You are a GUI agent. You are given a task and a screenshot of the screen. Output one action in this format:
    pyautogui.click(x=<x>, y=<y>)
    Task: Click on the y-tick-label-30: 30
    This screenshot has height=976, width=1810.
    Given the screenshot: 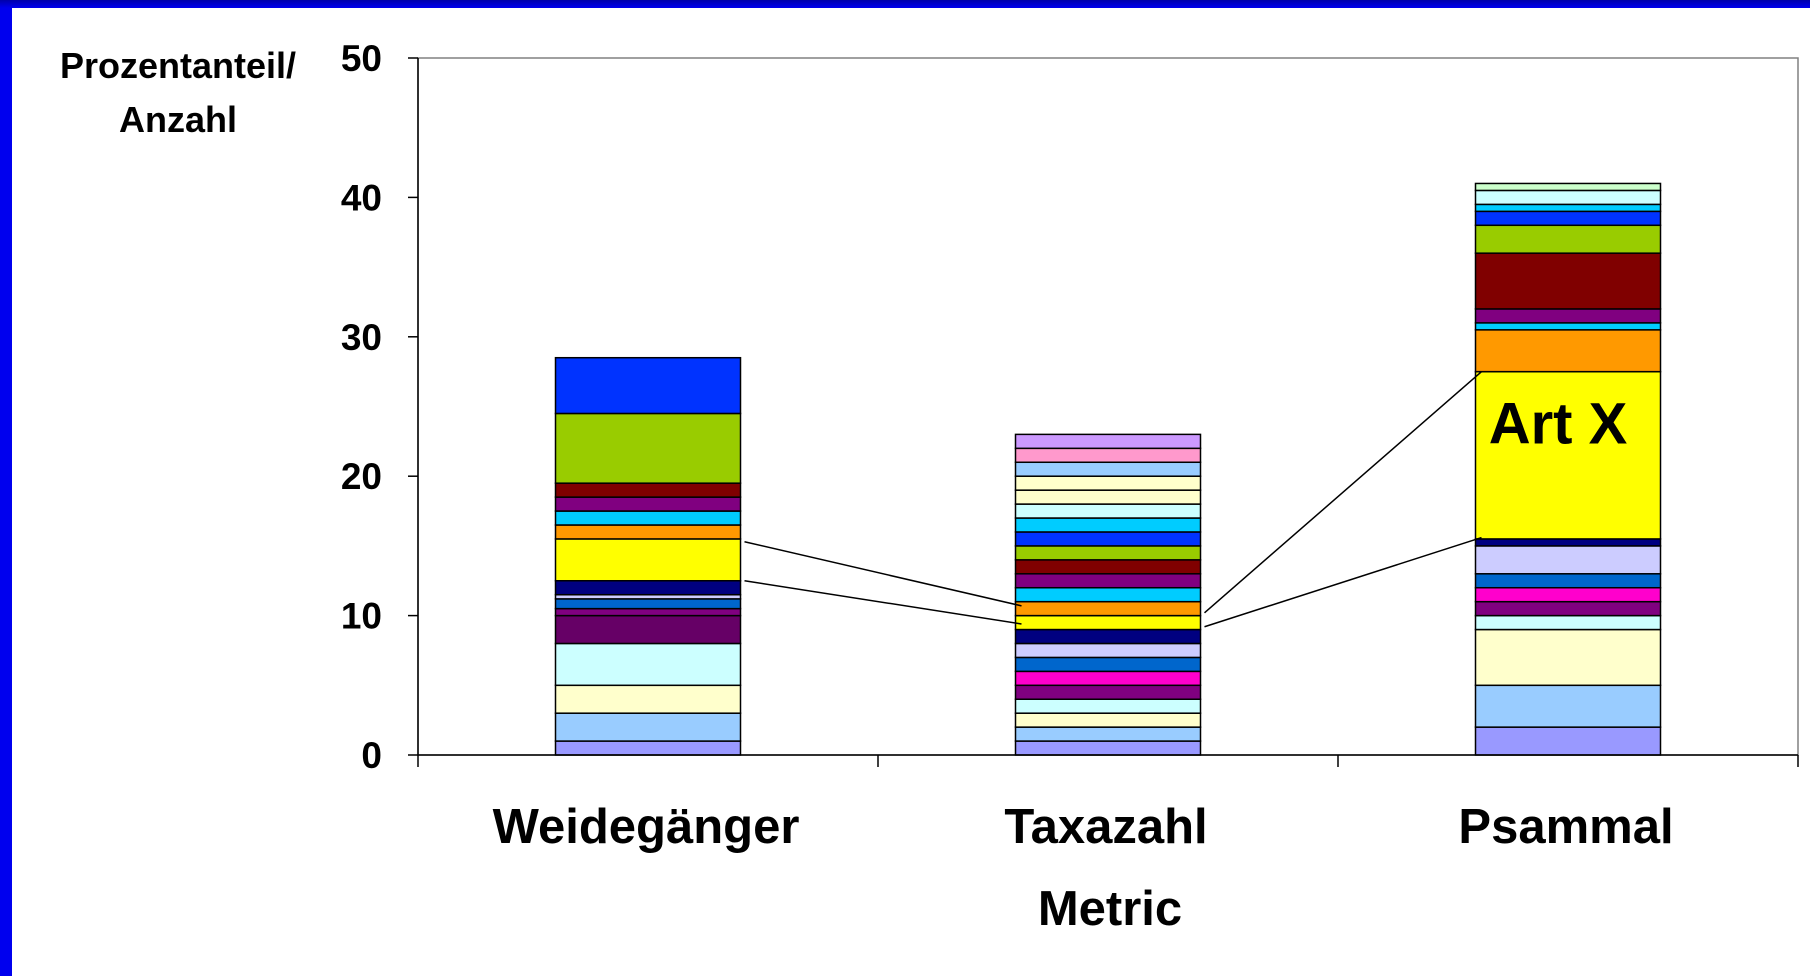 What is the action you would take?
    pyautogui.click(x=361, y=337)
    